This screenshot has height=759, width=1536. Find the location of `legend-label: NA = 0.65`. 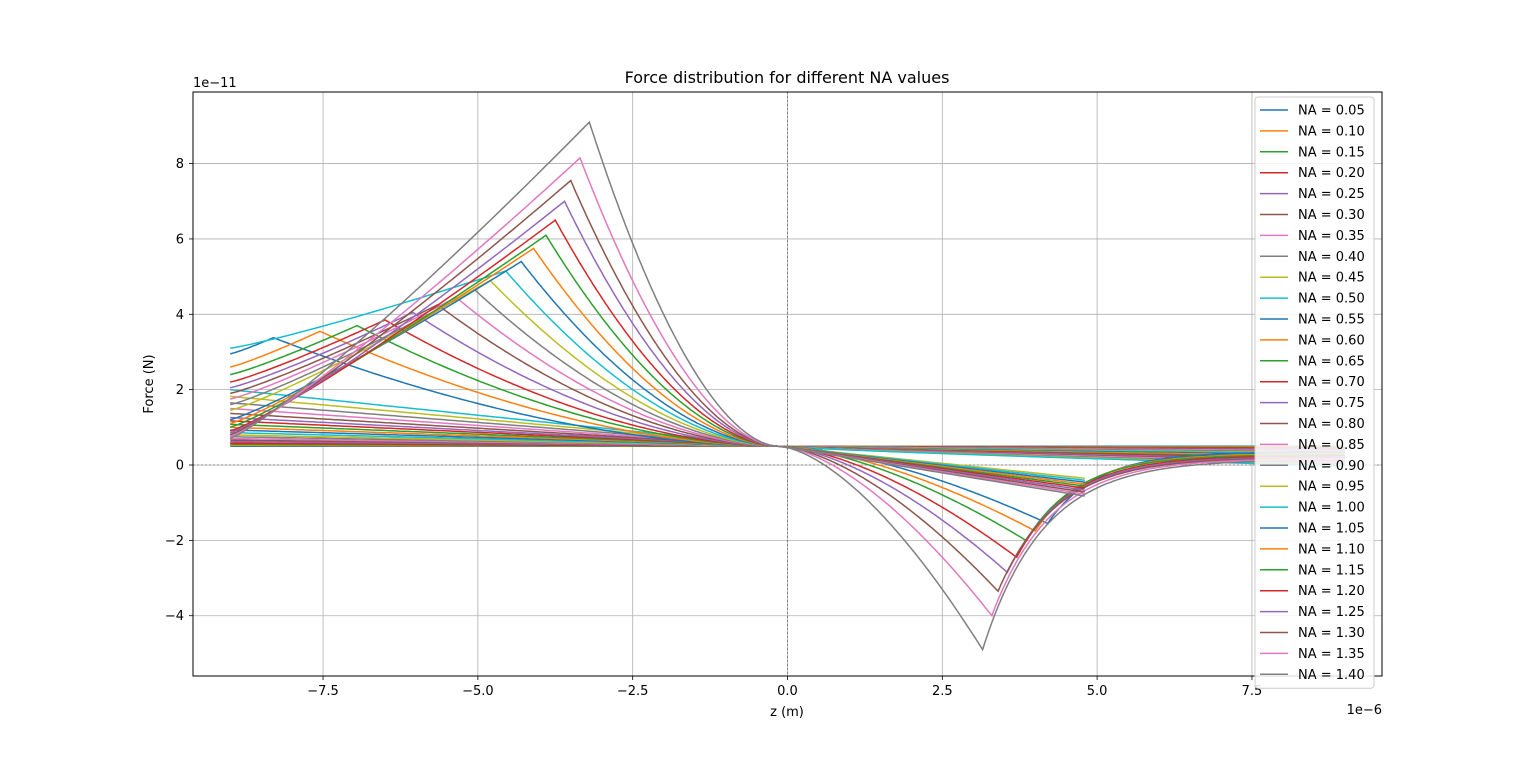

legend-label: NA = 0.65 is located at coordinates (1331, 361).